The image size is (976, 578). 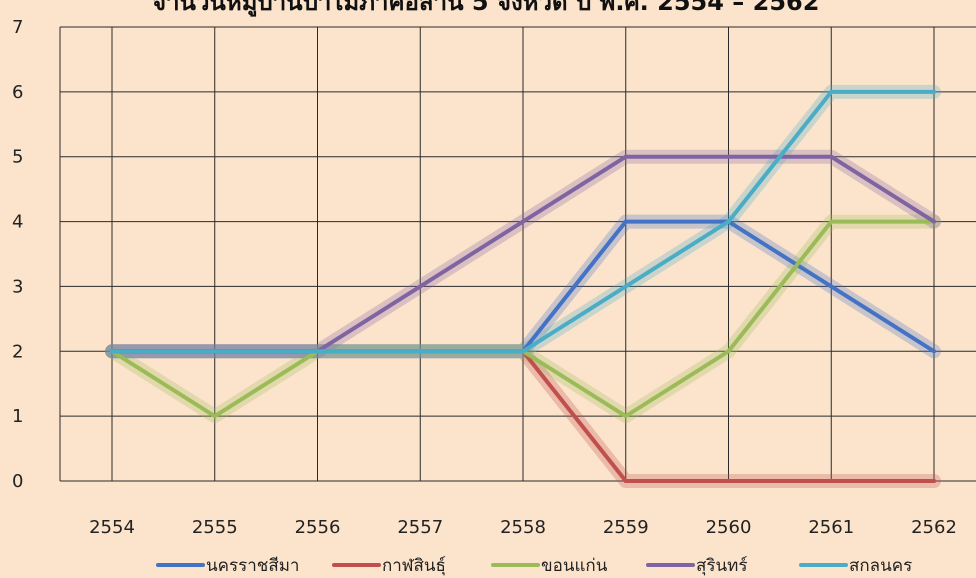 I want to click on x-tick-2557: 2557, so click(x=420, y=527).